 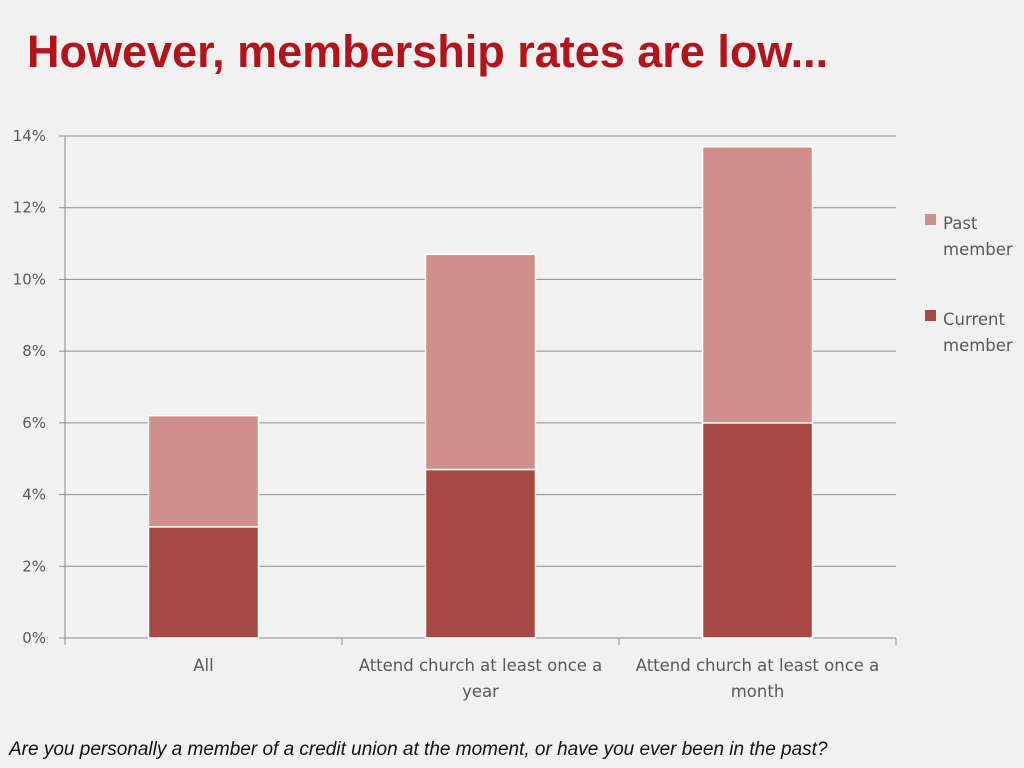 What do you see at coordinates (34, 495) in the screenshot?
I see `y-tick-label: 4%` at bounding box center [34, 495].